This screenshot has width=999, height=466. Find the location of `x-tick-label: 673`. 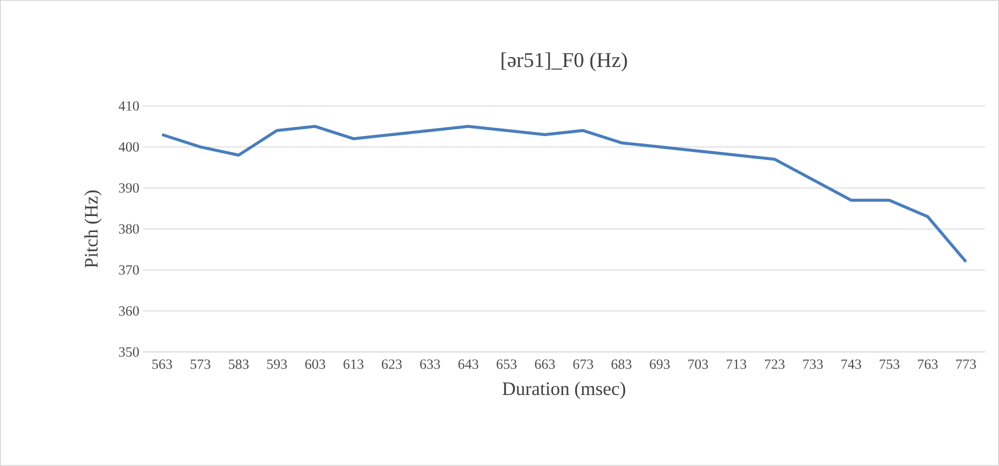

x-tick-label: 673 is located at coordinates (583, 364).